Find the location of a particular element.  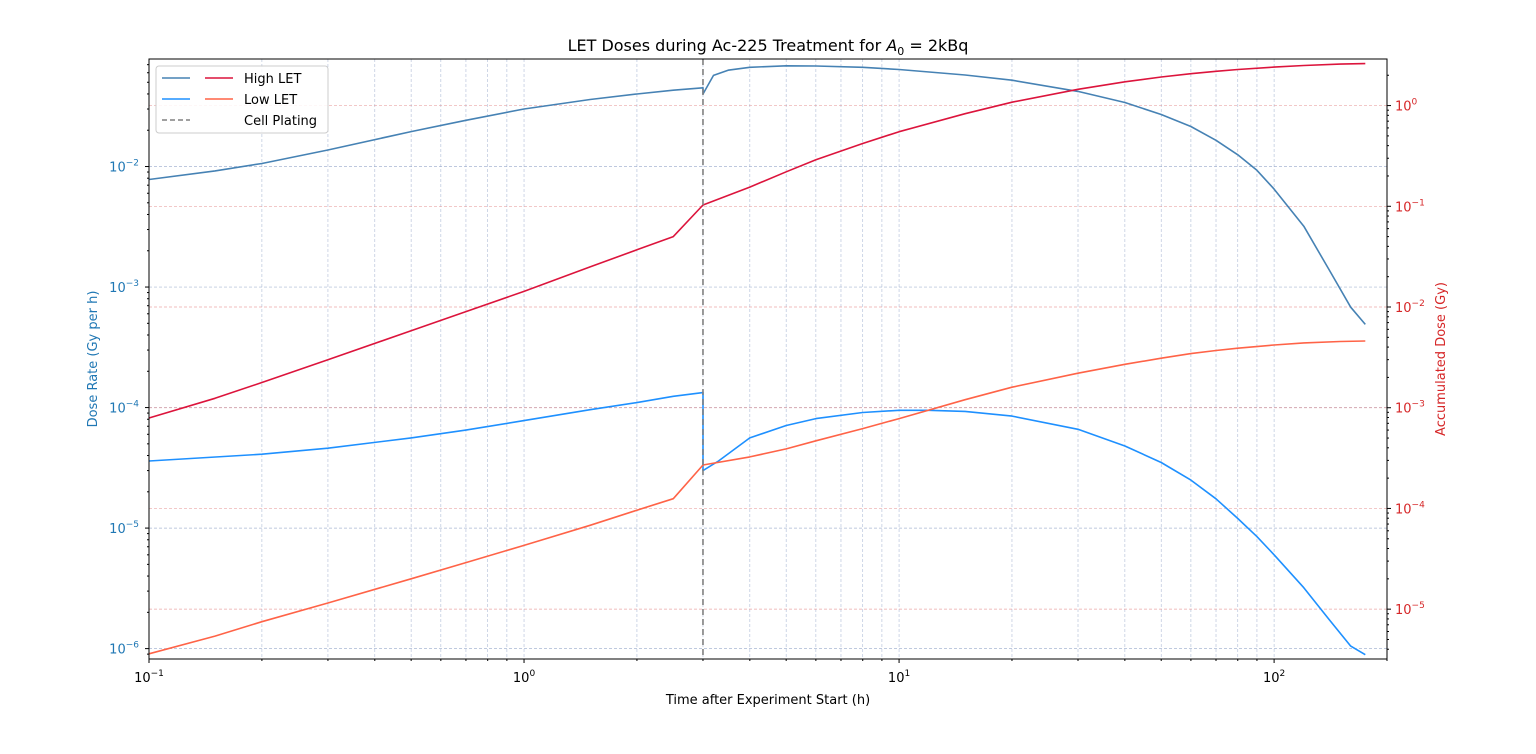

y-right-tick-label: 10⁻⁵ is located at coordinates (1410, 609).